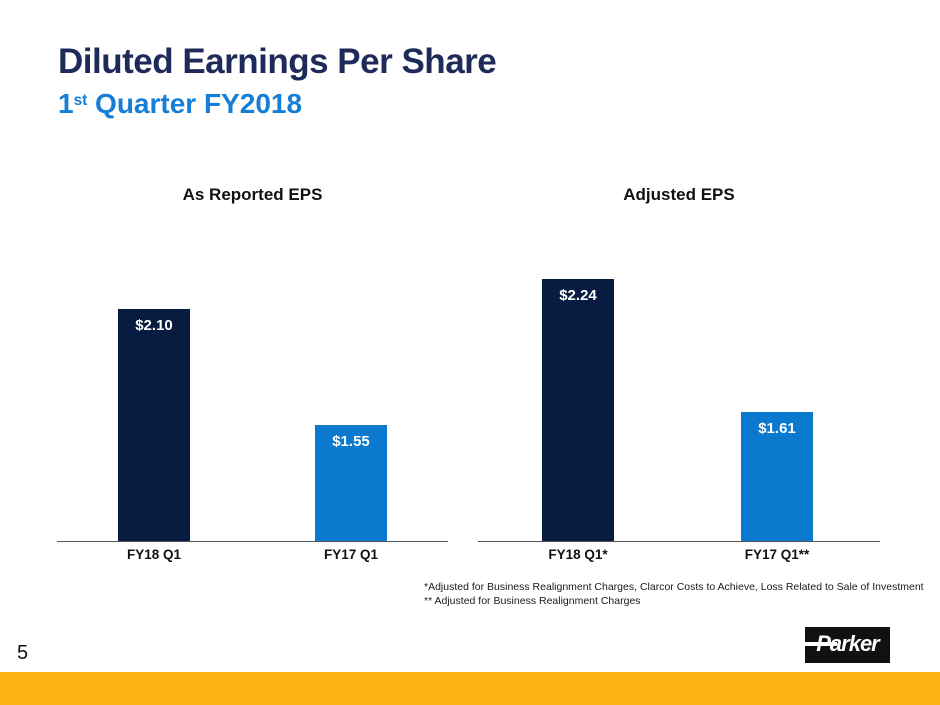  Describe the element at coordinates (154, 425) in the screenshot. I see `bar-fy18-q1: $2.10` at that location.